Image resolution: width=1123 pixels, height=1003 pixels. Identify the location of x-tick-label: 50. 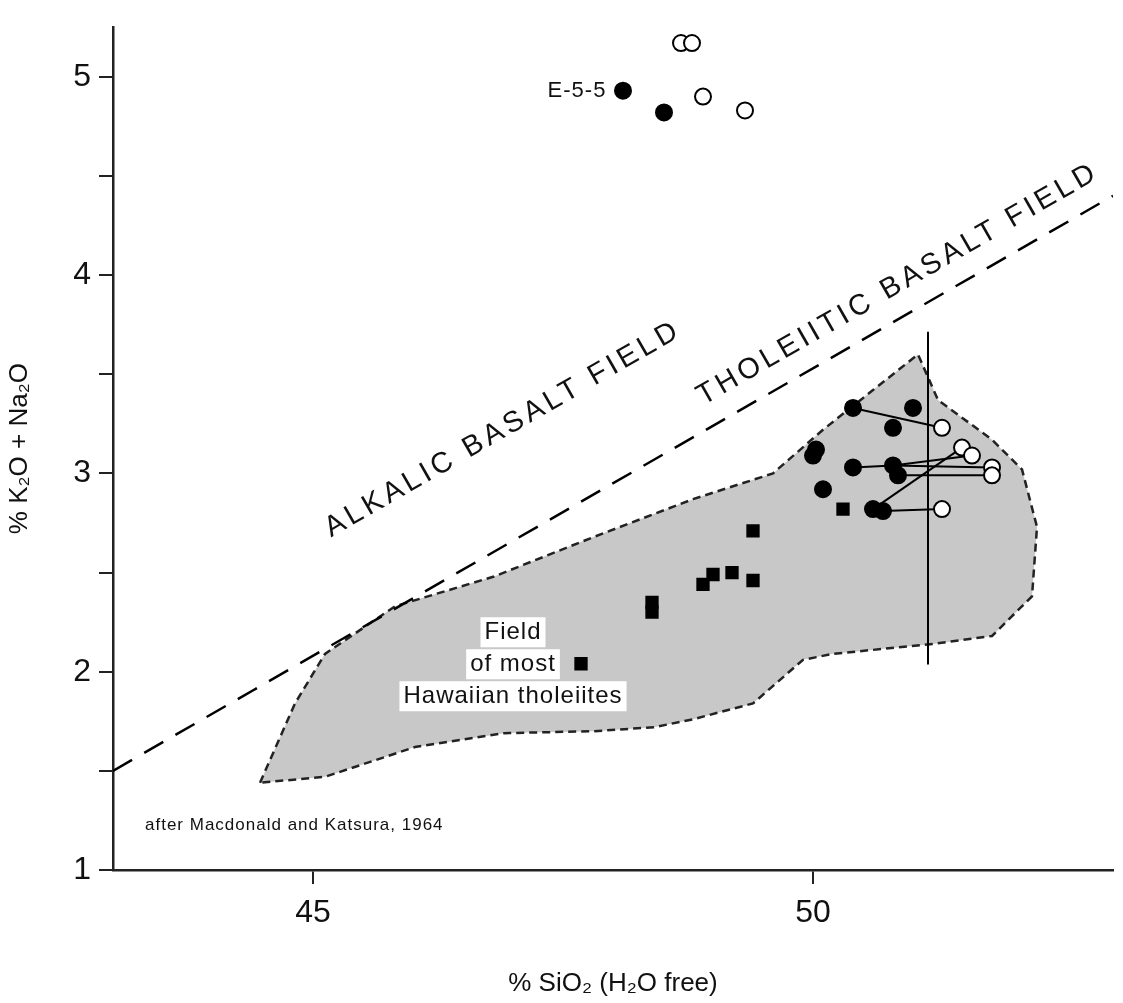
(813, 911).